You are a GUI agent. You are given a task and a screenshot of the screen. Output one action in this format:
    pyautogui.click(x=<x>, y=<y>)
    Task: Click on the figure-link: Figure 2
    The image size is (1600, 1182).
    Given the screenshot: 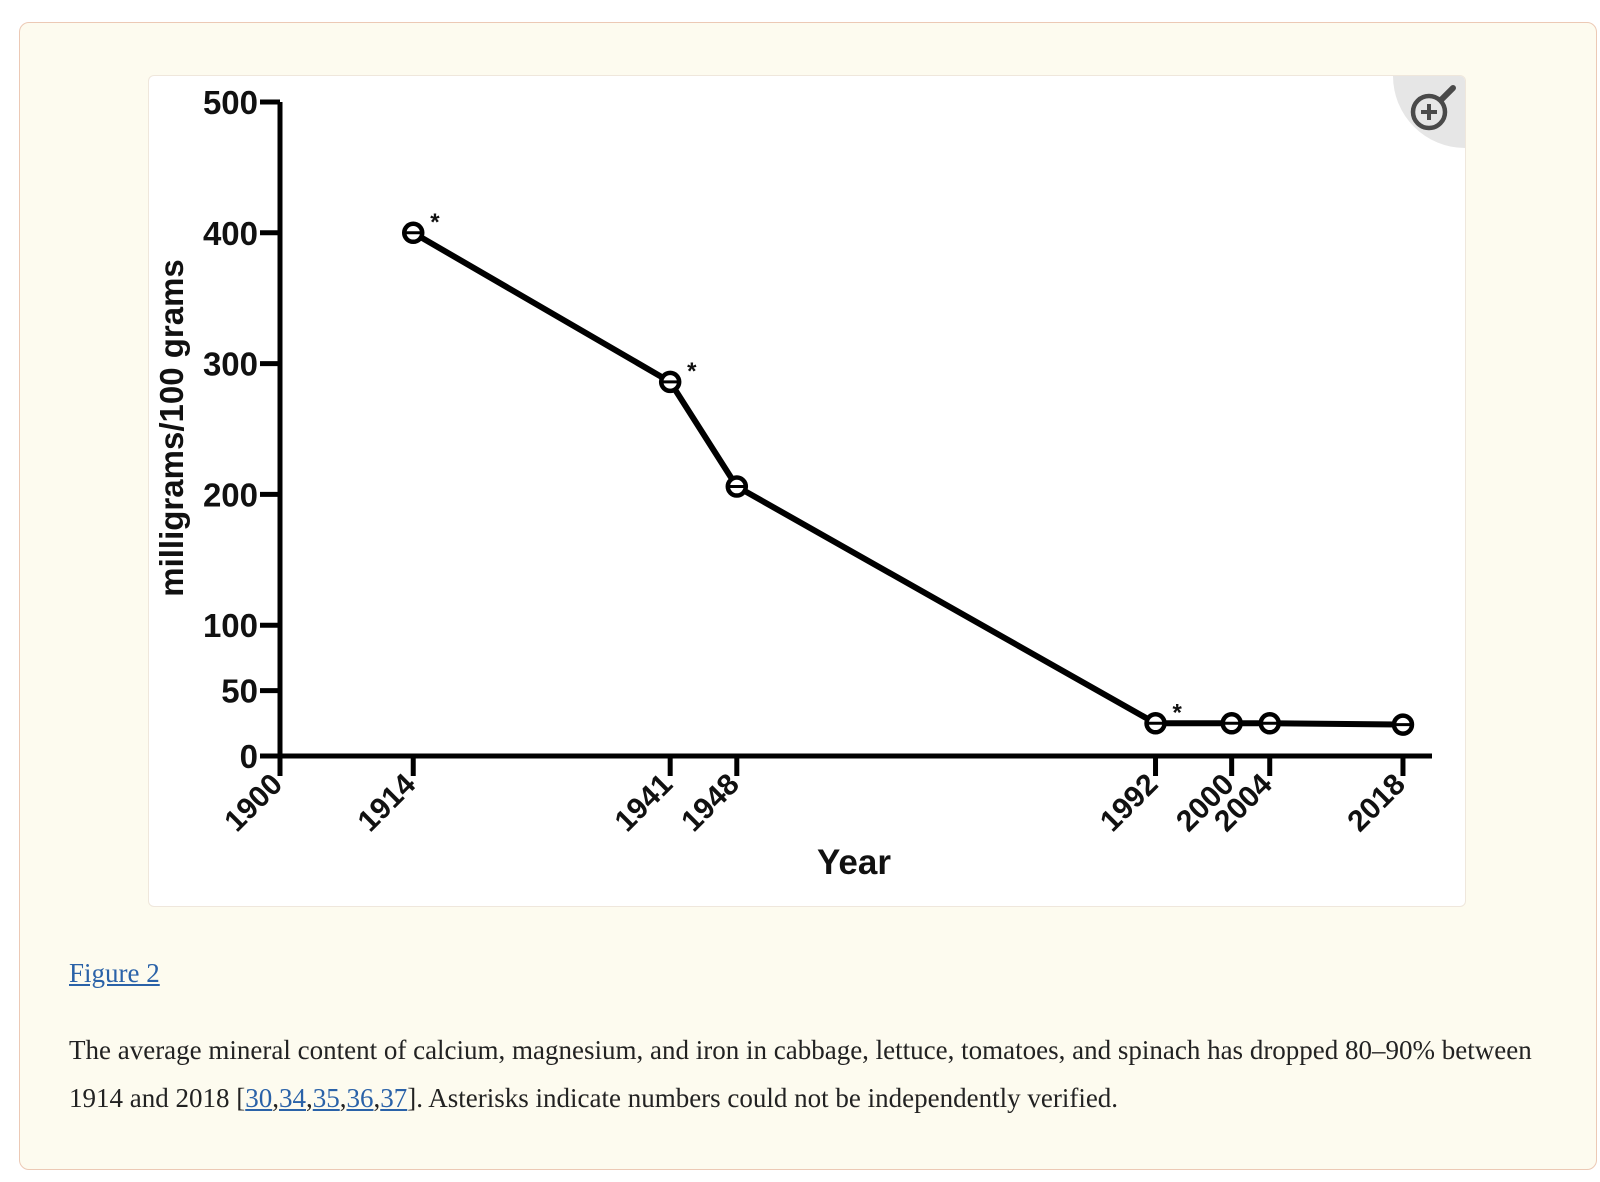 What is the action you would take?
    pyautogui.click(x=114, y=973)
    